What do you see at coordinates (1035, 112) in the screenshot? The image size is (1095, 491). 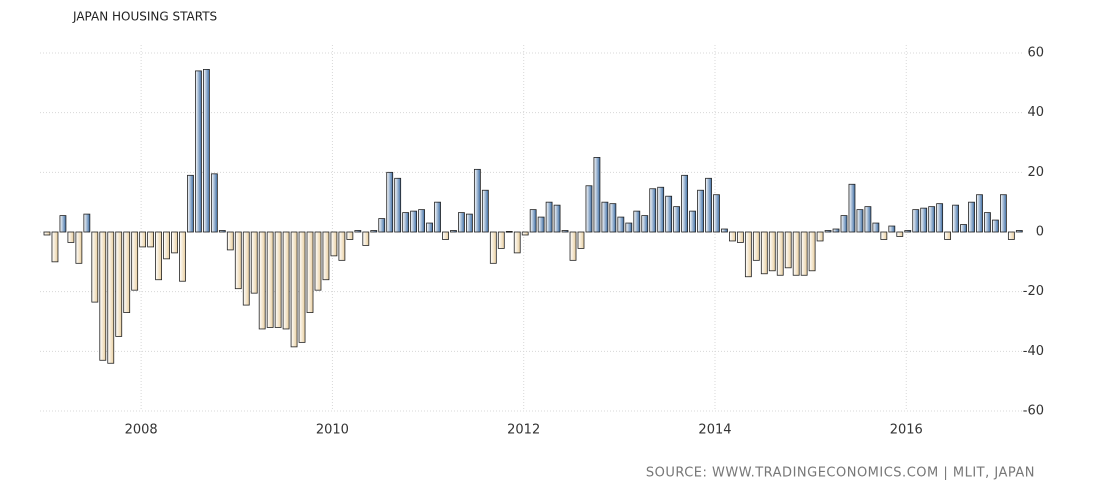 I see `y-tick-label: 40` at bounding box center [1035, 112].